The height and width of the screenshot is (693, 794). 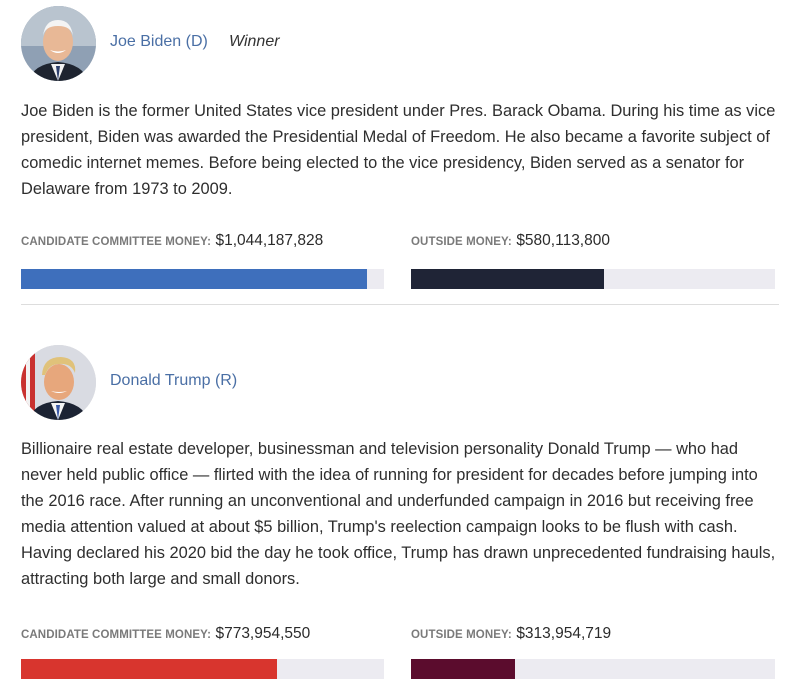 I want to click on outside-money-readout: OUTSIDE MONEY: $313,954,719, so click(x=511, y=635).